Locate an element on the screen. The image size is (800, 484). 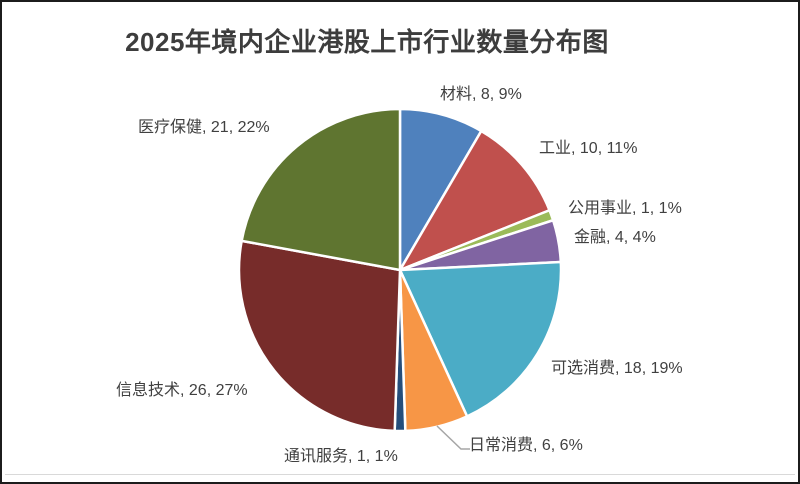
chart-title: 2025年境内企业港股上市行业数量分布图 is located at coordinates (367, 42).